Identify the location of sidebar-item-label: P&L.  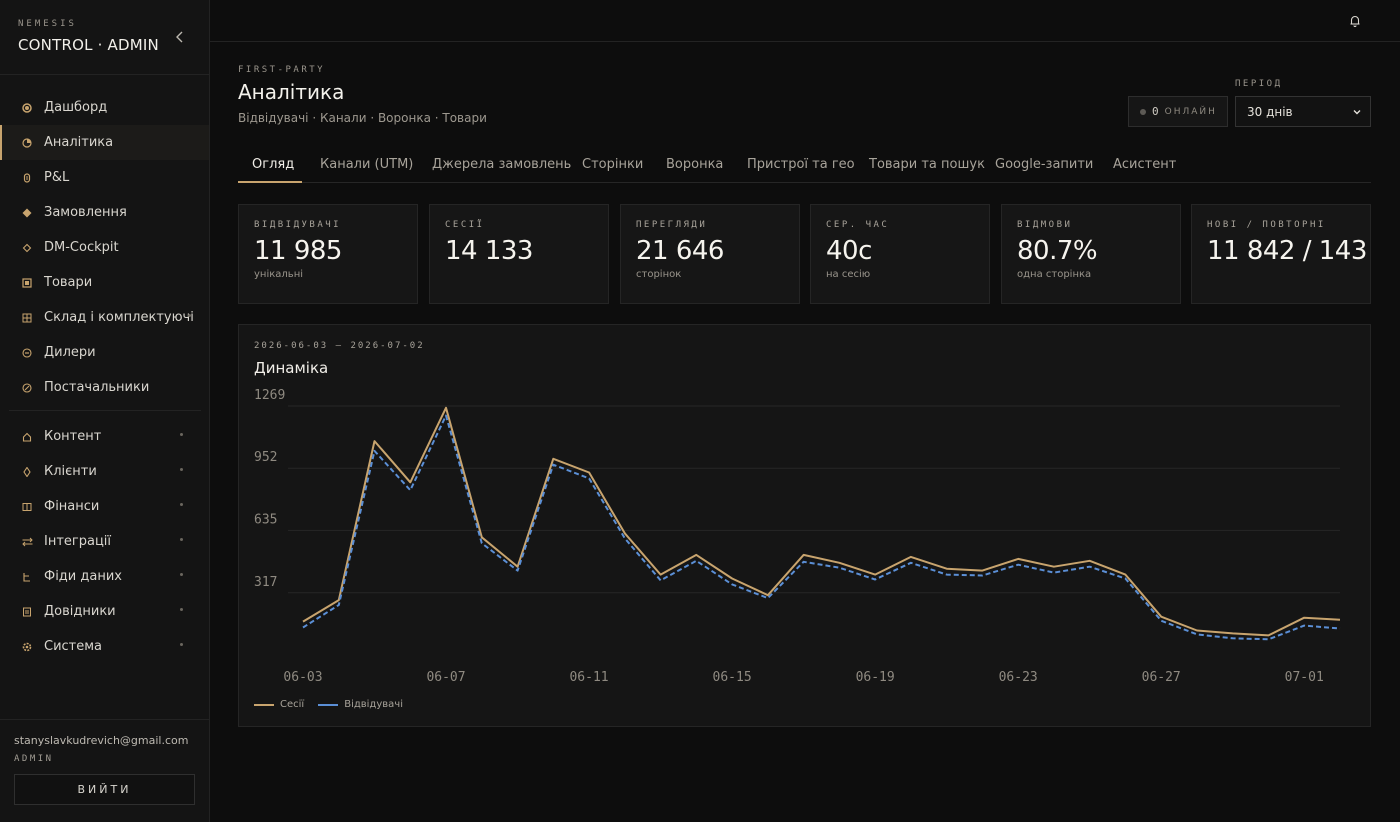
(57, 177).